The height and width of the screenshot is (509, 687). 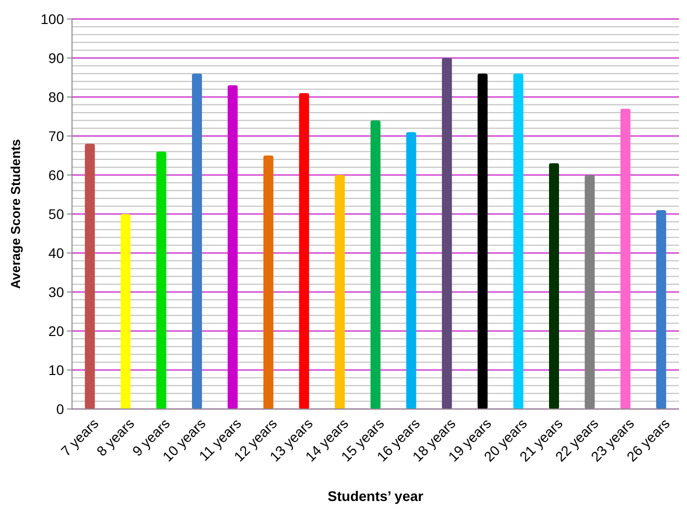 I want to click on y-tick-label: 10, so click(x=56, y=370).